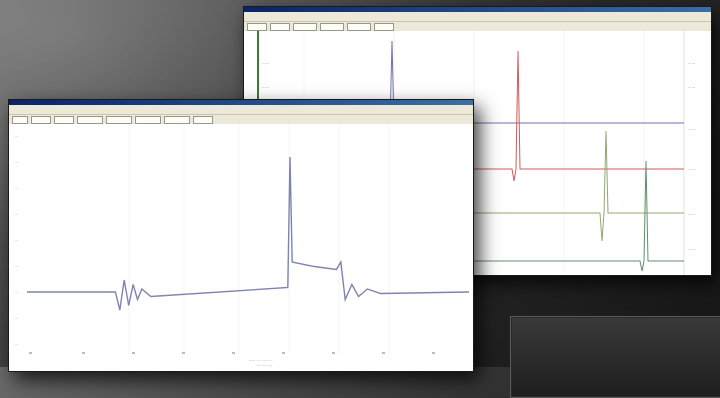 Image resolution: width=720 pixels, height=398 pixels. Describe the element at coordinates (265, 365) in the screenshot. I see `caption-line: -------- ---` at that location.